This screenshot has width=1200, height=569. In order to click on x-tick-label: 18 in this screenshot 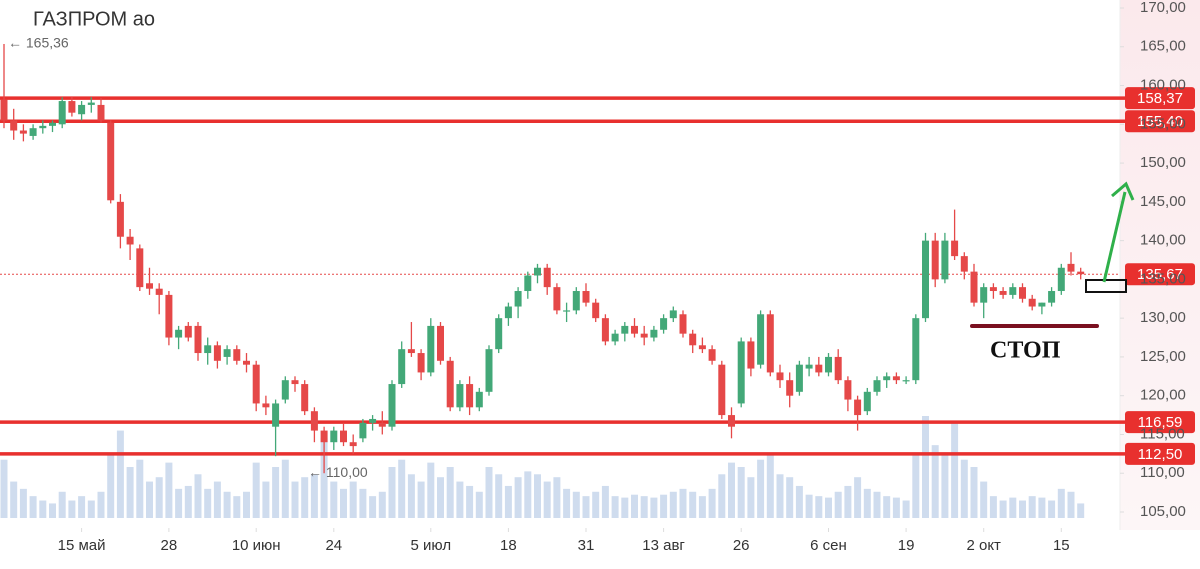, I will do `click(508, 545)`.